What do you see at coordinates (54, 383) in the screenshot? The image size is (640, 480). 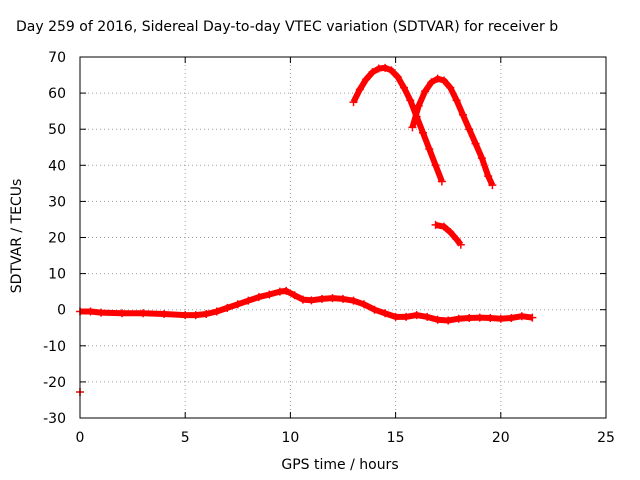 I see `y-tick-label: -20` at bounding box center [54, 383].